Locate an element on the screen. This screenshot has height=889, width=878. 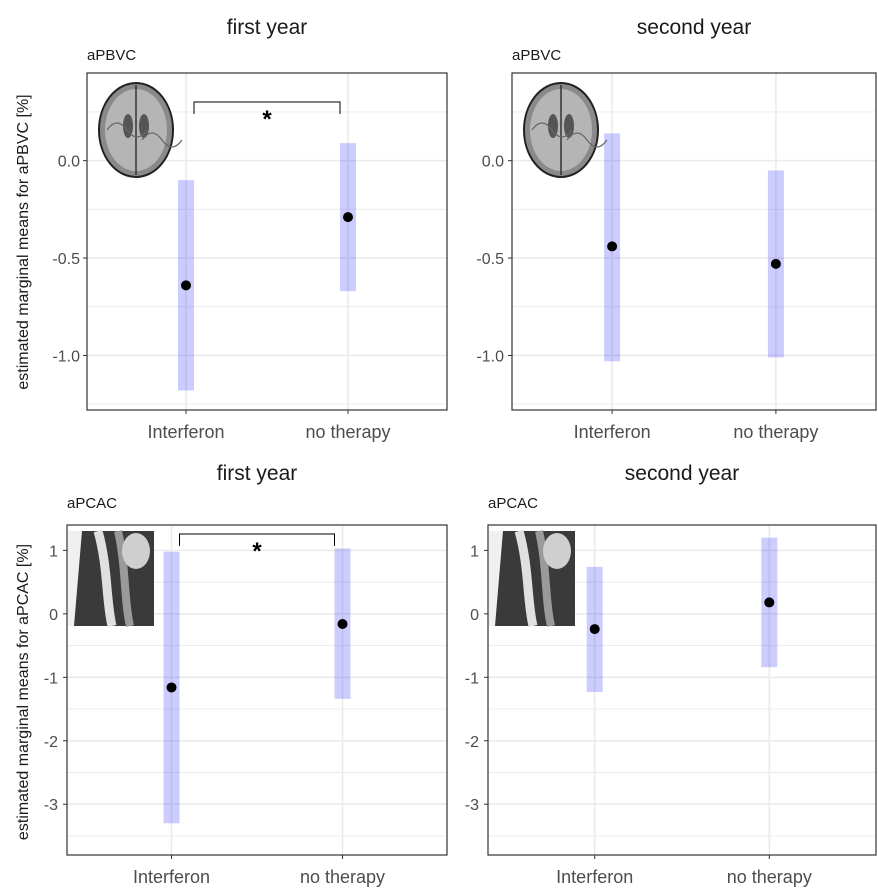
y-axis-title-bottom: estimated marginal means for aPCAC [%] is located at coordinates (23, 692).